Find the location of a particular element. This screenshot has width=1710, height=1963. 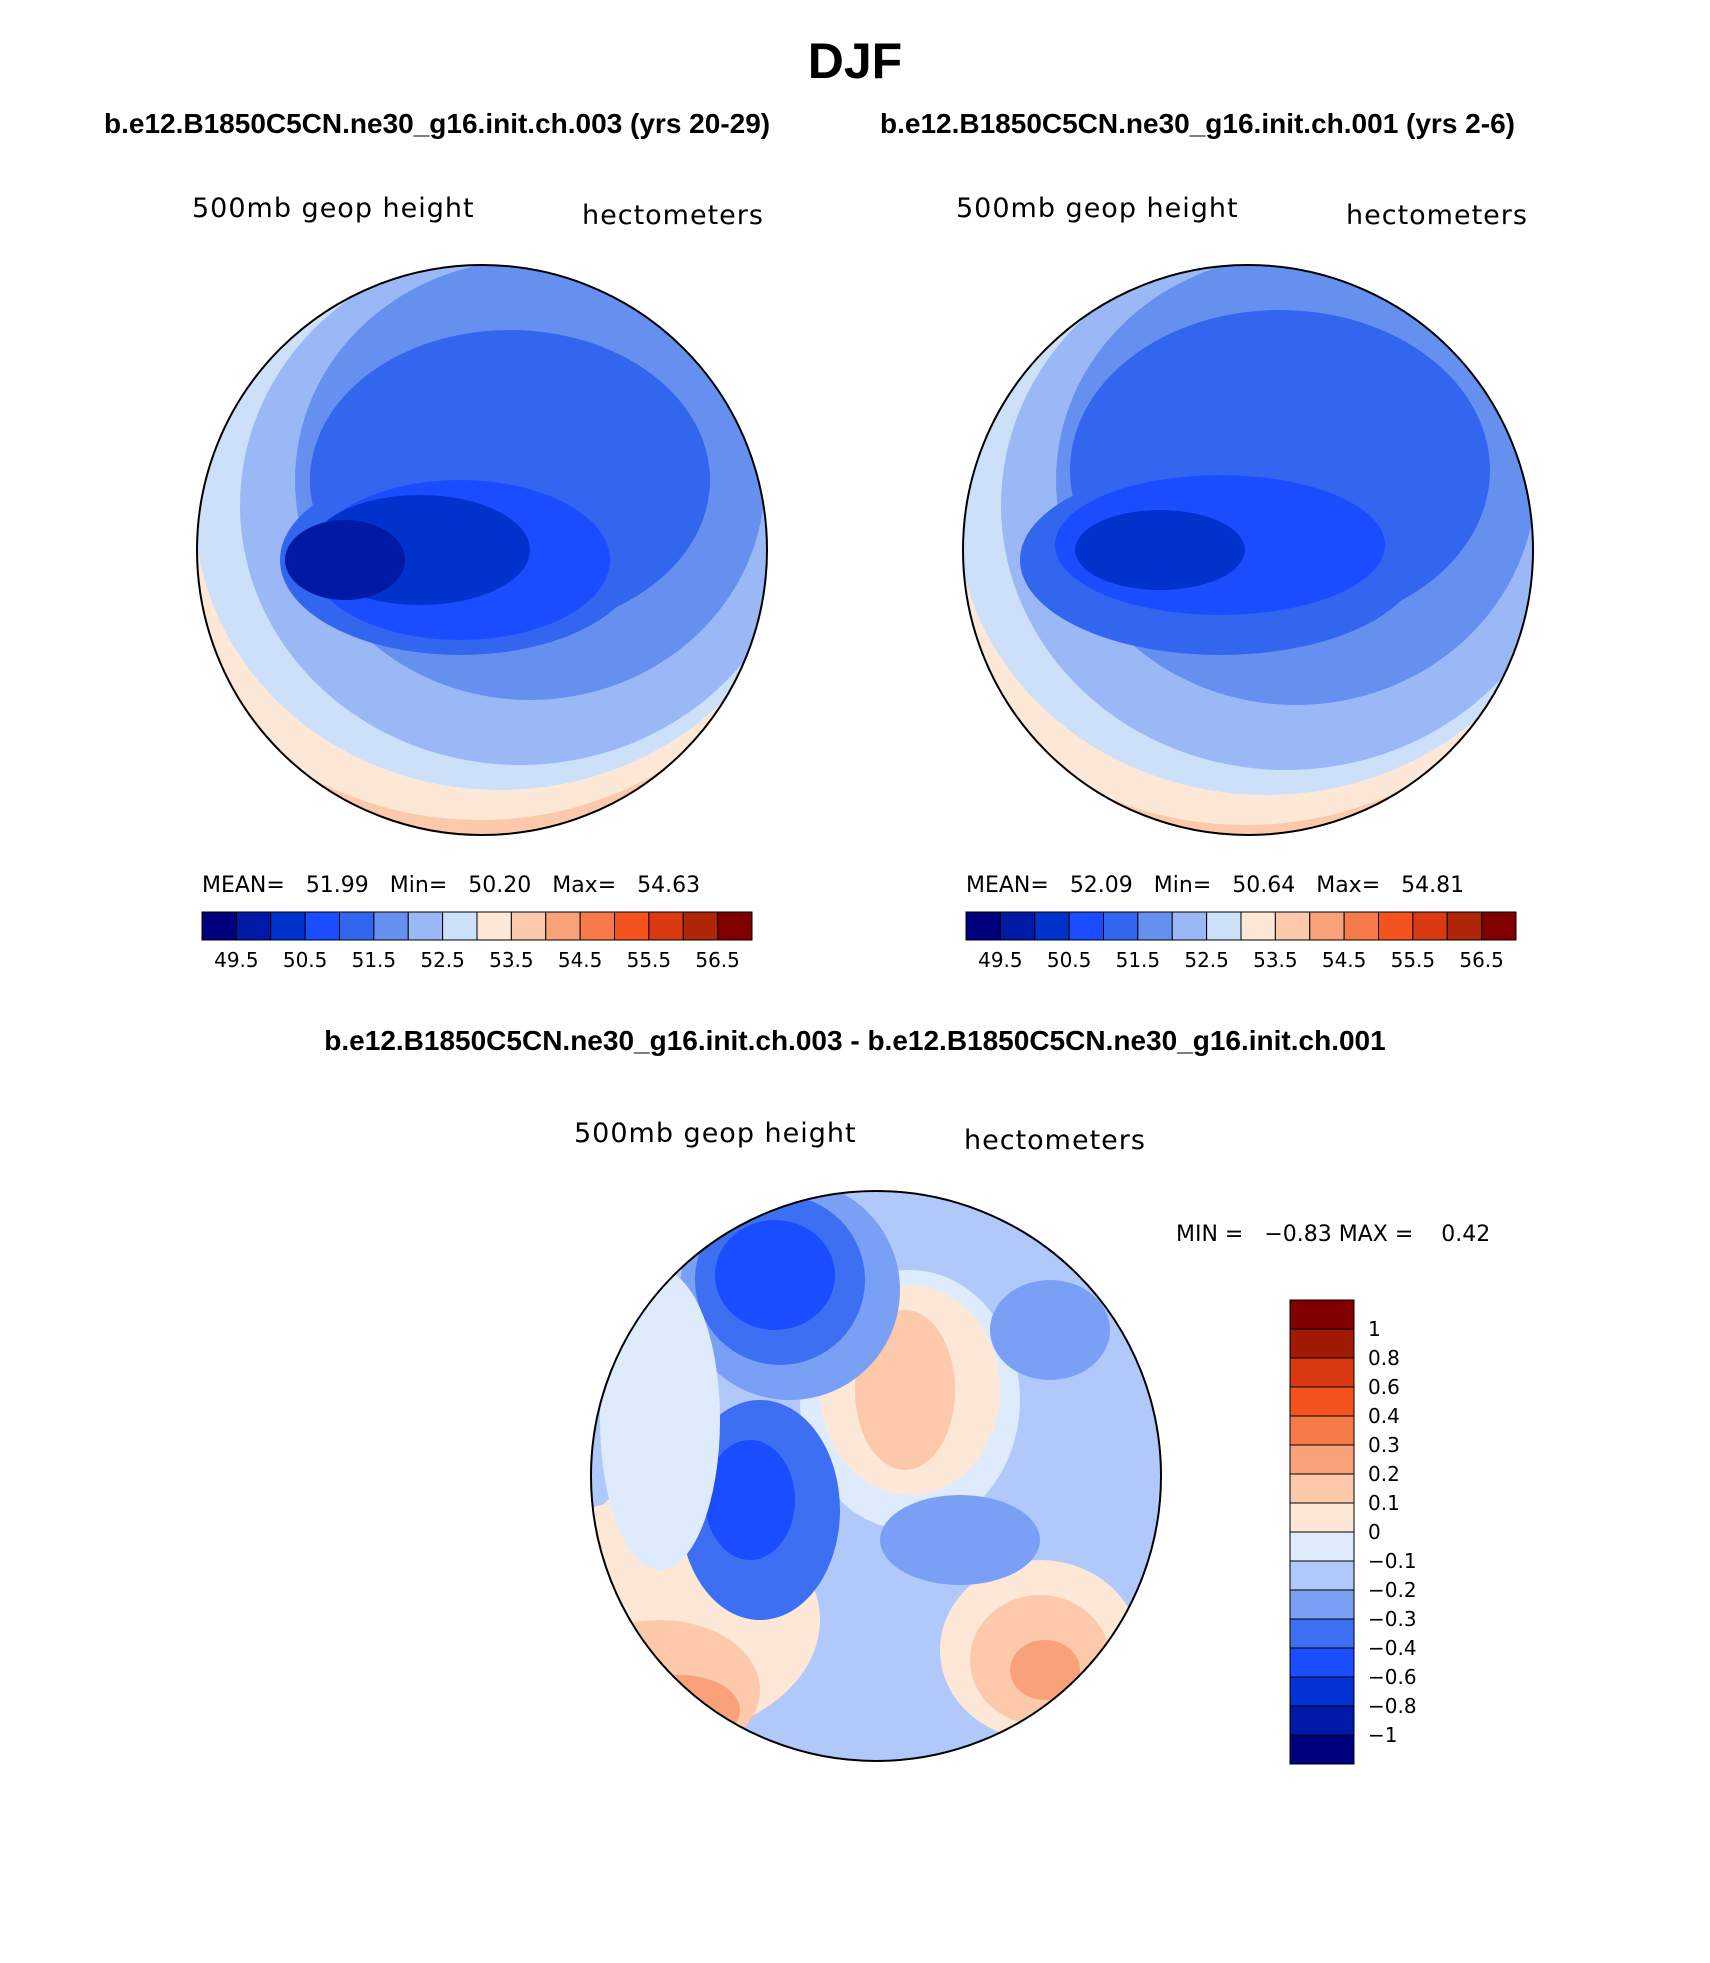

right-map-border is located at coordinates (1248, 550).